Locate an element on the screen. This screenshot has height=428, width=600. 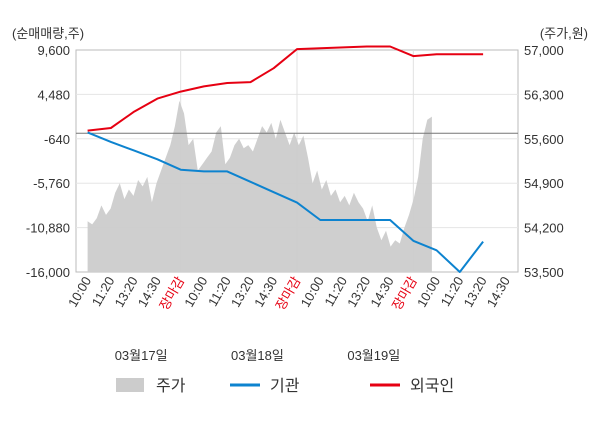
right-tick-label: 54,900 is located at coordinates (544, 183).